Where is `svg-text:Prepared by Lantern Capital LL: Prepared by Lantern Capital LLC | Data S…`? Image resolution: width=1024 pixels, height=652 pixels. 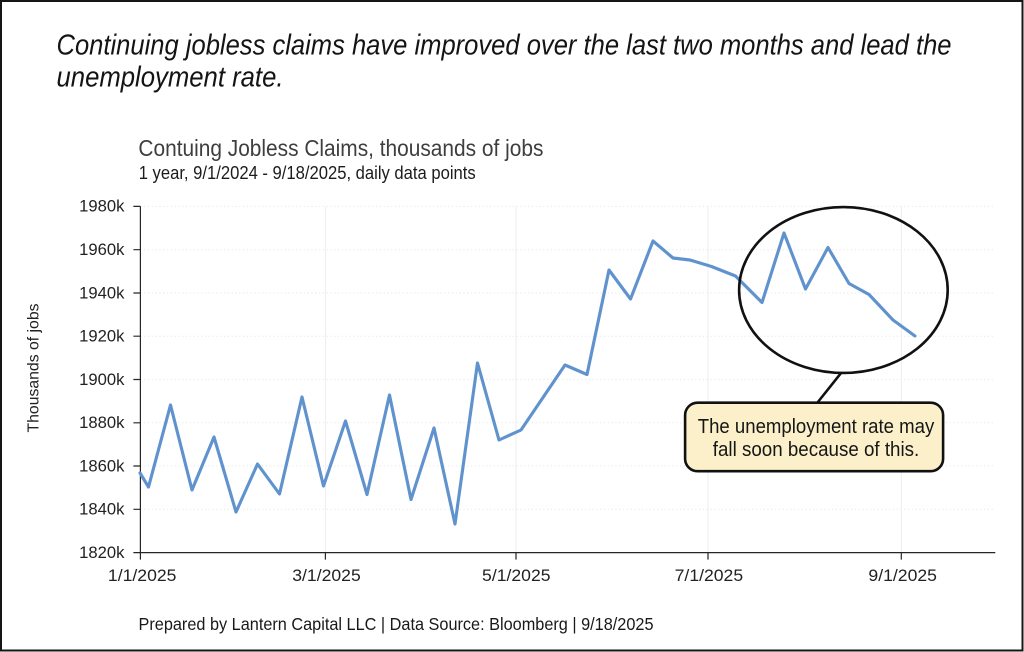
svg-text:Prepared by Lantern Capital LL: Prepared by Lantern Capital LLC | Data S… is located at coordinates (396, 624).